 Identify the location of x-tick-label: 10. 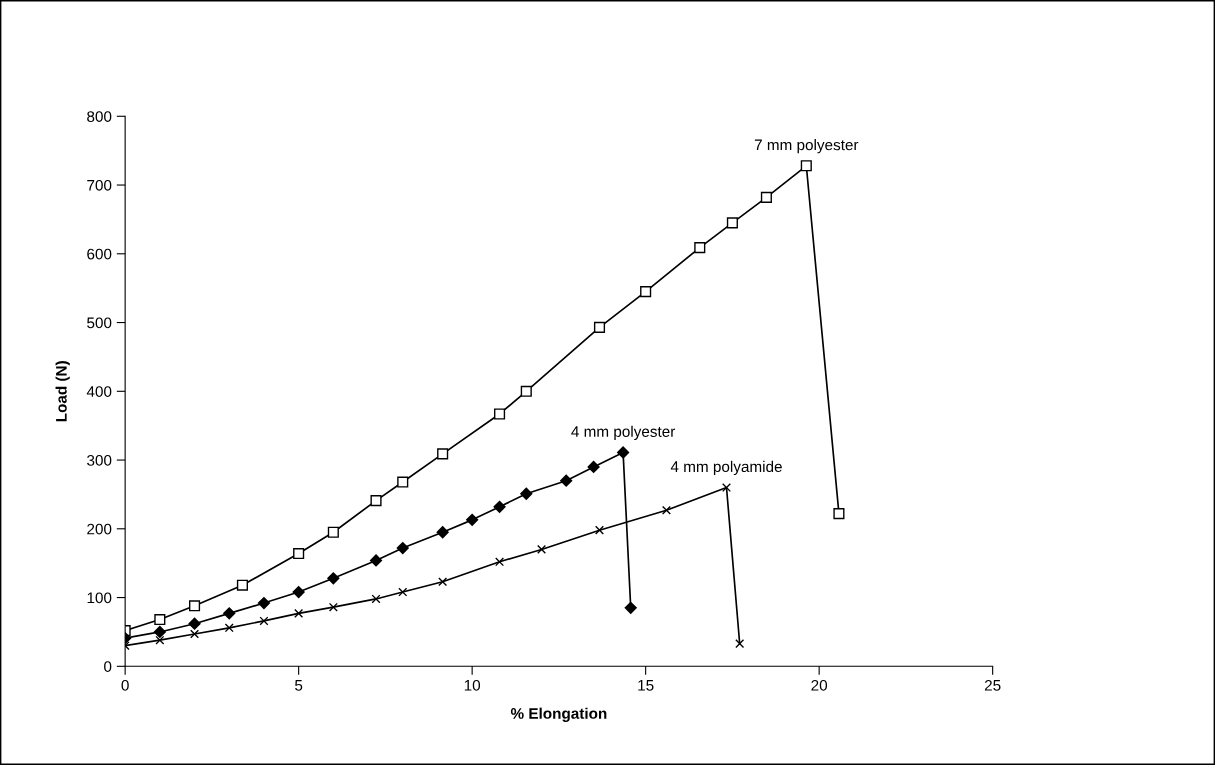
(472, 685).